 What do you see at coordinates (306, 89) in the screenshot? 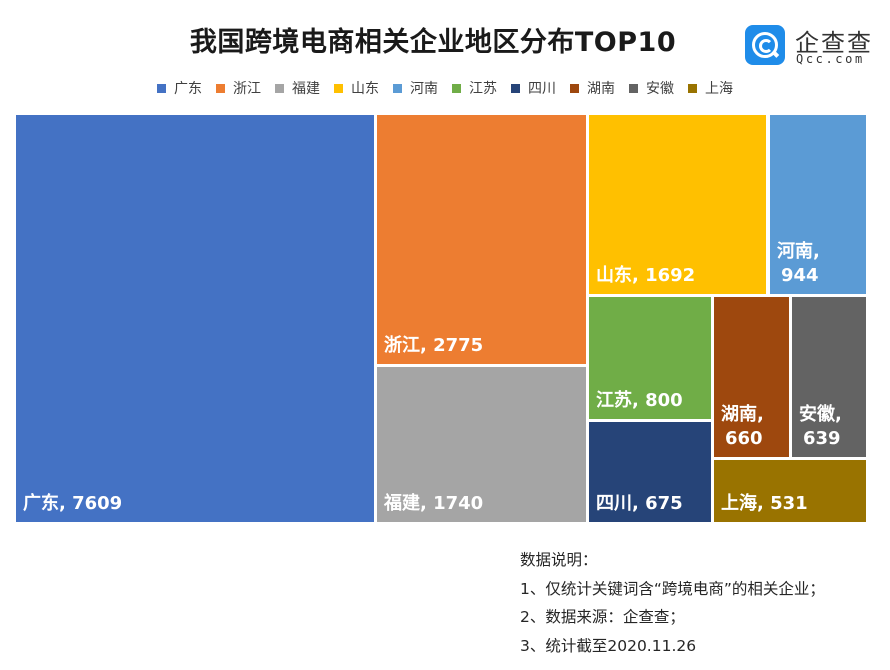
I see `legend-label: 福建` at bounding box center [306, 89].